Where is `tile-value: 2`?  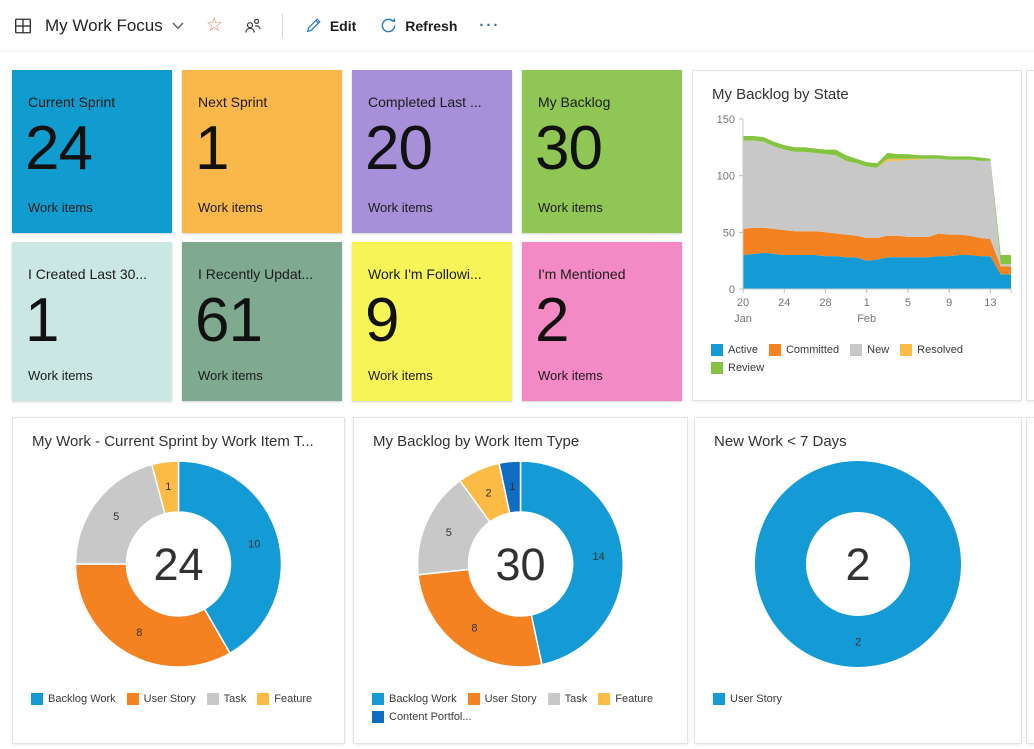 tile-value: 2 is located at coordinates (552, 320).